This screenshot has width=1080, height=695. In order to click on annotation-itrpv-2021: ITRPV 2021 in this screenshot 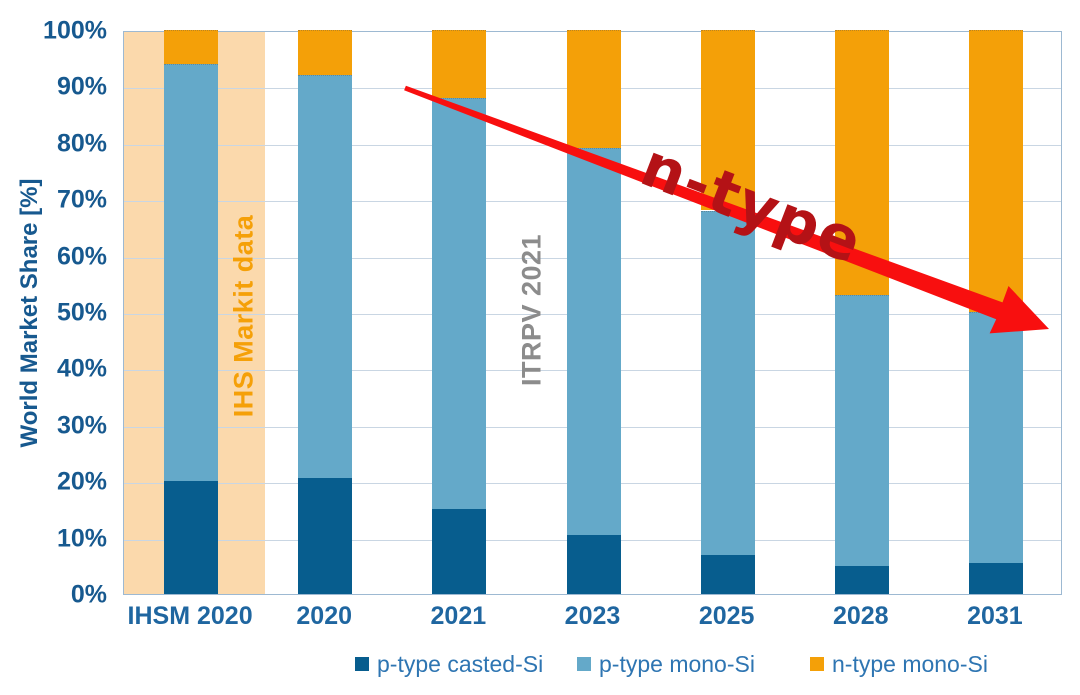, I will do `click(531, 310)`.